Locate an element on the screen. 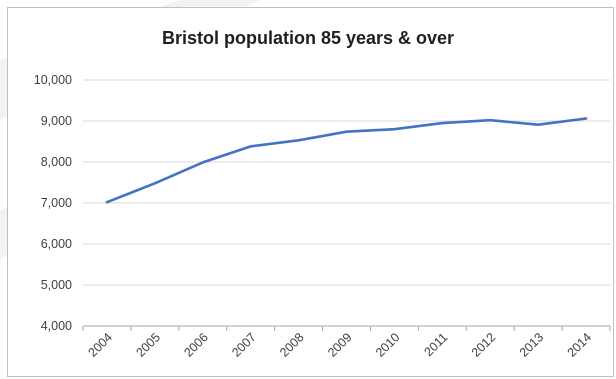 This screenshot has height=379, width=616. y-tick-label: 7,000 is located at coordinates (56, 203).